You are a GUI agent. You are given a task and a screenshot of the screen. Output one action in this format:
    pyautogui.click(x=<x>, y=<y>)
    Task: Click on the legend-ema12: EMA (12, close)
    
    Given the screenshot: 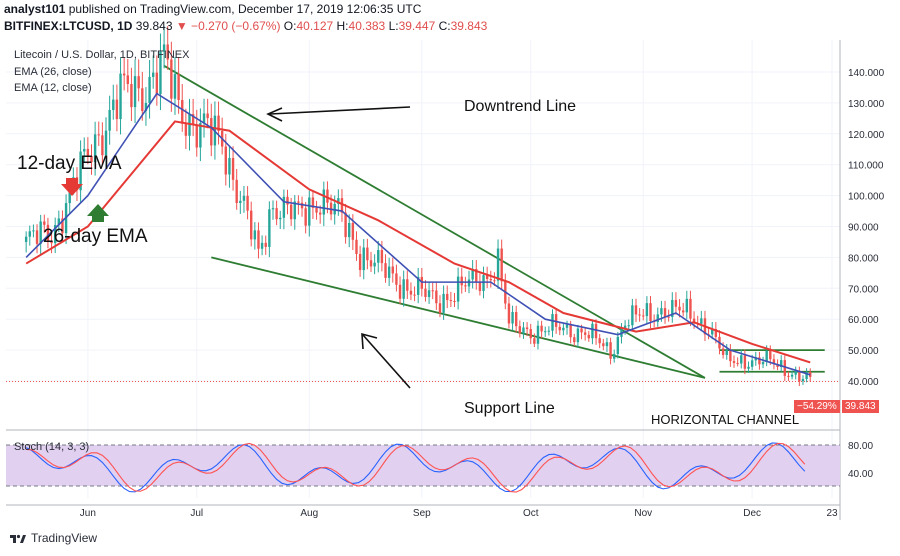 What is the action you would take?
    pyautogui.click(x=53, y=88)
    